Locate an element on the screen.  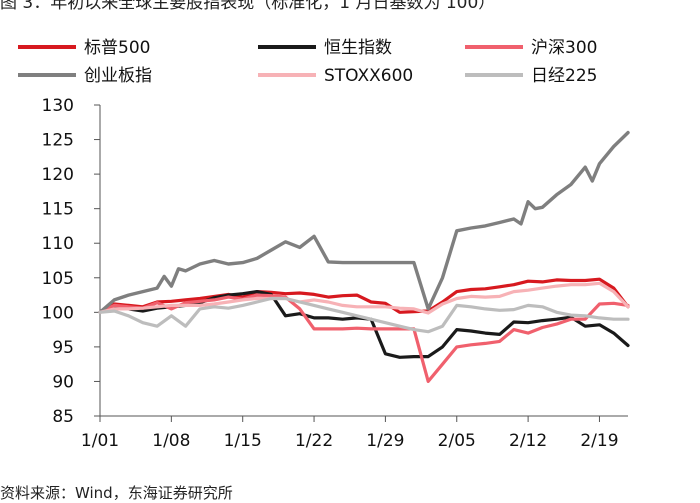
figure-caption-bottom: 资料来源：Wind，东海证券研究所 is located at coordinates (116, 493).